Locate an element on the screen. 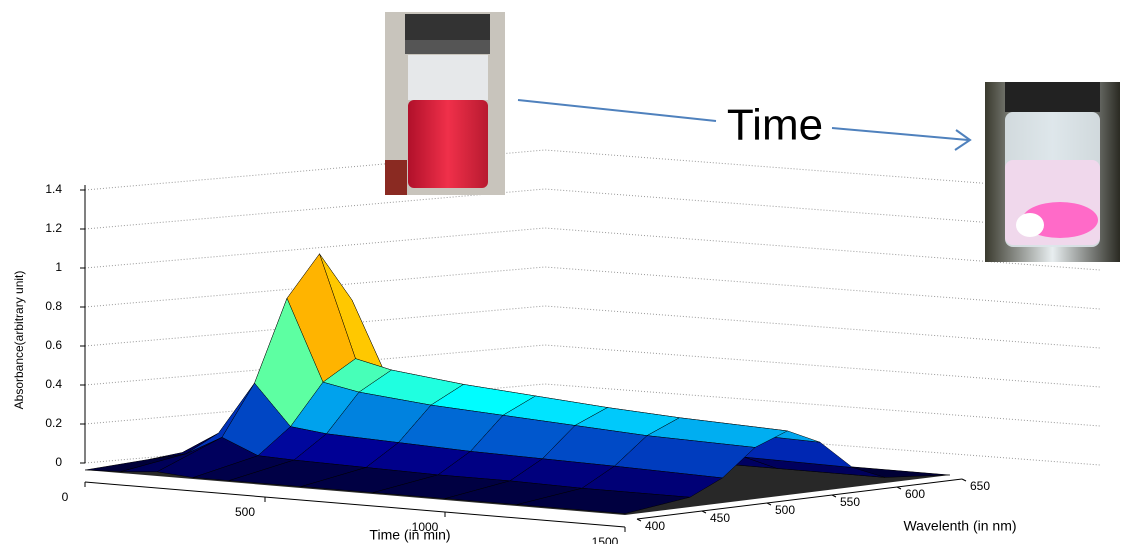 The height and width of the screenshot is (549, 1146). y-tick-label: 500 is located at coordinates (785, 510).